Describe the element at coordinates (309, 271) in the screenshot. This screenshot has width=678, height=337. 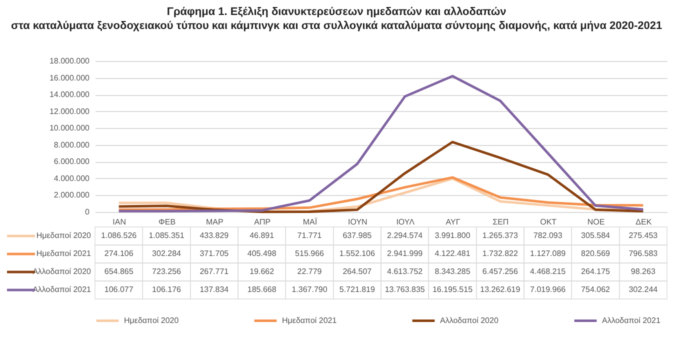
I see `data-label: 22.779` at that location.